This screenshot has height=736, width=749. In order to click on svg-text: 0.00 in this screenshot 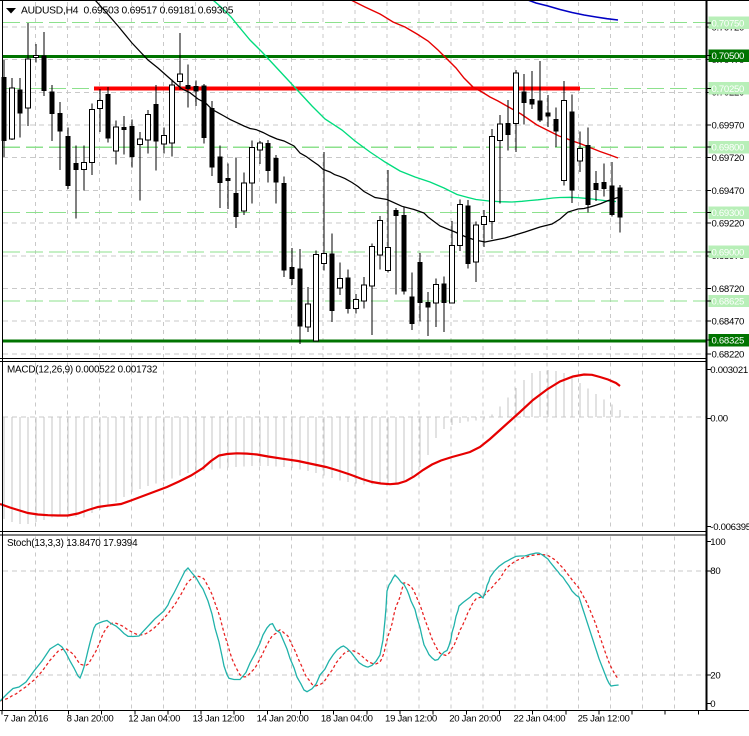, I will do `click(718, 419)`.